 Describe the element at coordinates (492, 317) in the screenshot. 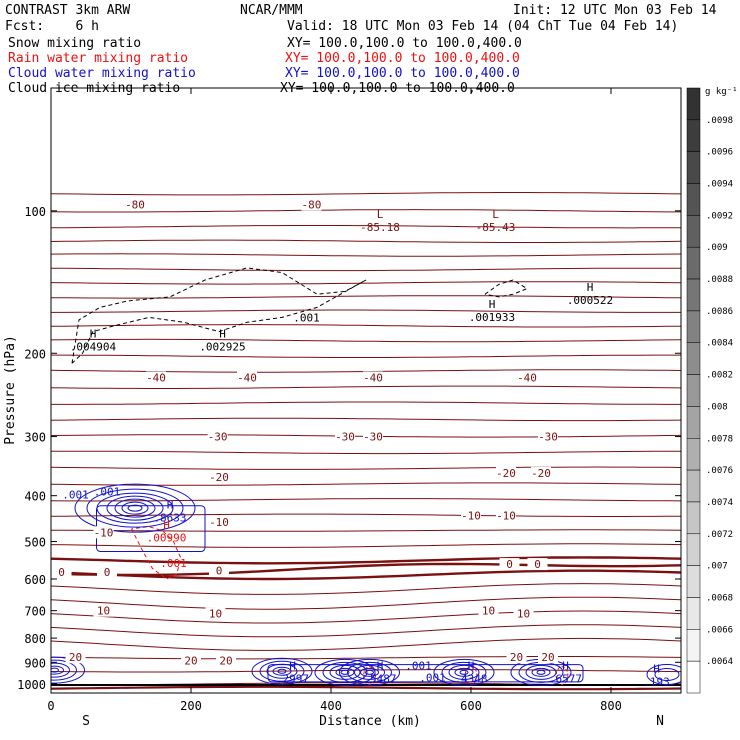

I see `extremum-value: .001933` at that location.